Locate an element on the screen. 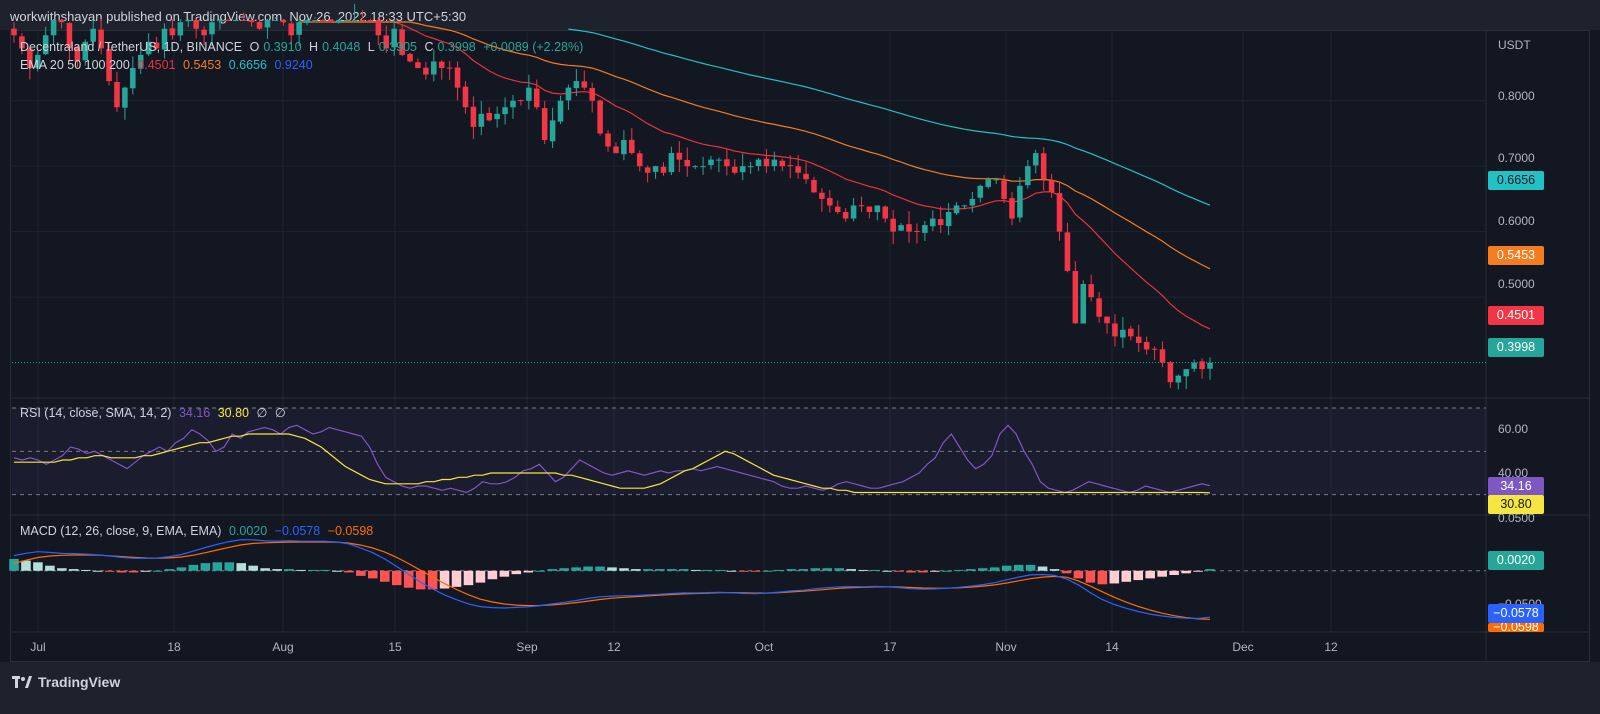  ema20-badge: 0.4501 is located at coordinates (1516, 315).